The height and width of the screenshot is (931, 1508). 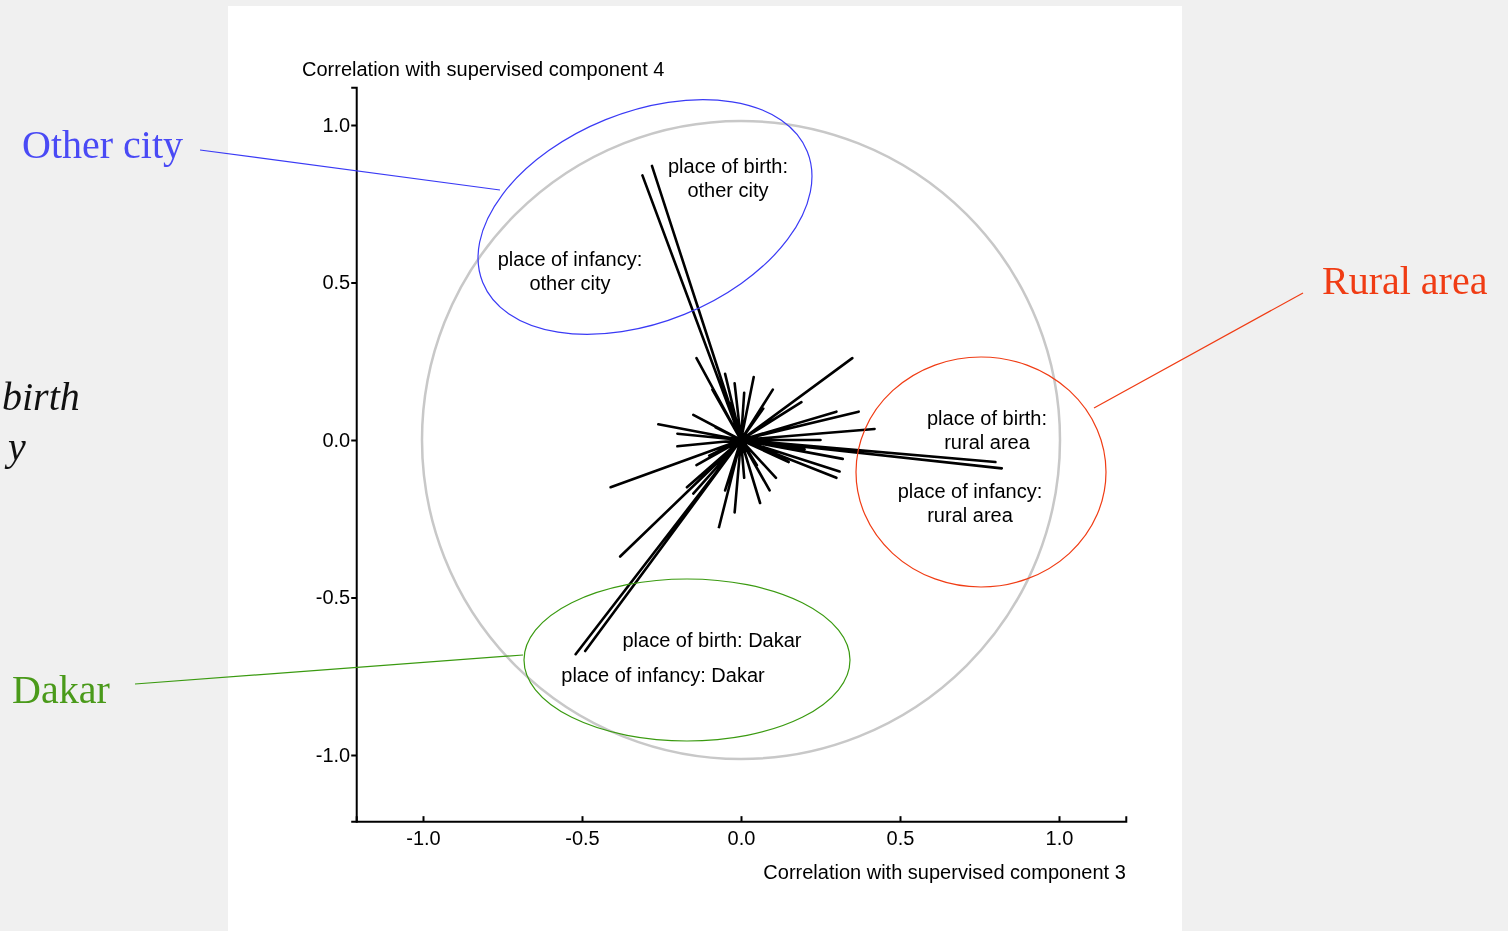 I want to click on annotation: place of infancy: rural area, so click(x=970, y=503).